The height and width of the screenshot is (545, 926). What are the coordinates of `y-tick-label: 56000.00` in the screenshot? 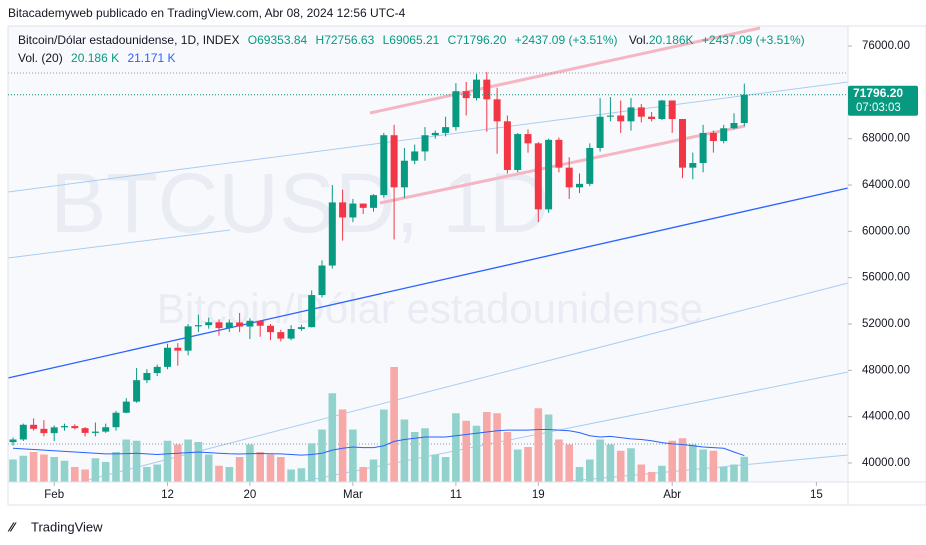 It's located at (886, 278).